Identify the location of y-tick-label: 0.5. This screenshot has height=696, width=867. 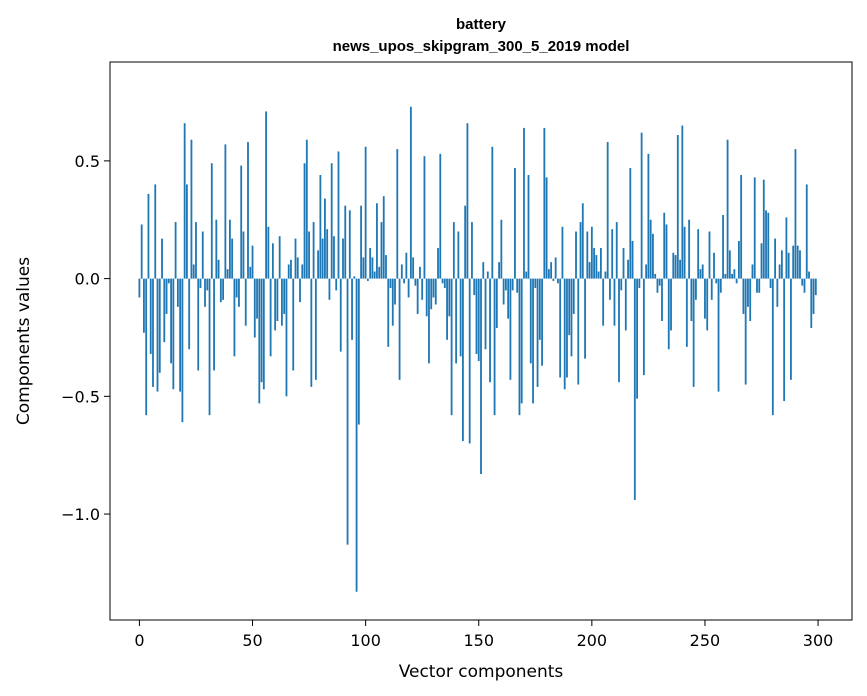
(87, 161).